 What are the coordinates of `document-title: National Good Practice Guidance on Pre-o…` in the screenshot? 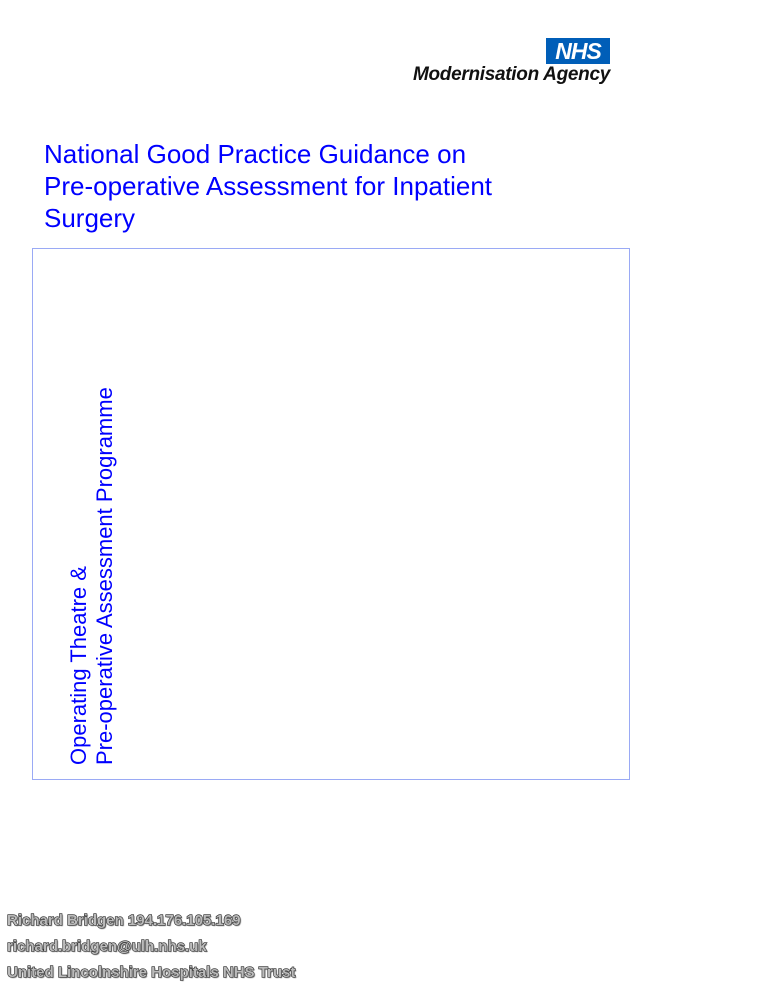 It's located at (324, 186).